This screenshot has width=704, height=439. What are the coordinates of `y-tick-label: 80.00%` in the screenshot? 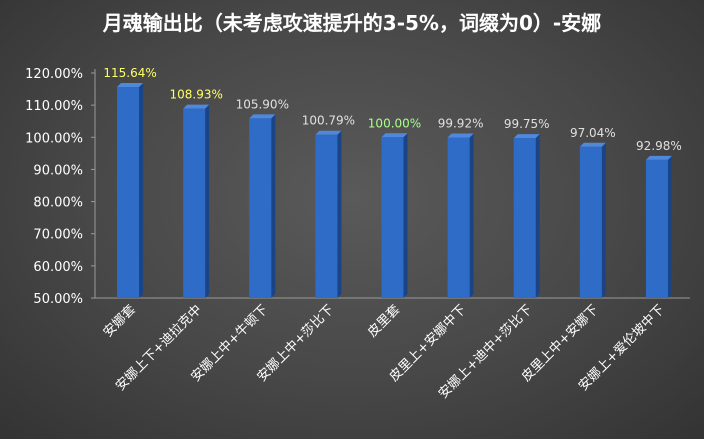 It's located at (58, 203).